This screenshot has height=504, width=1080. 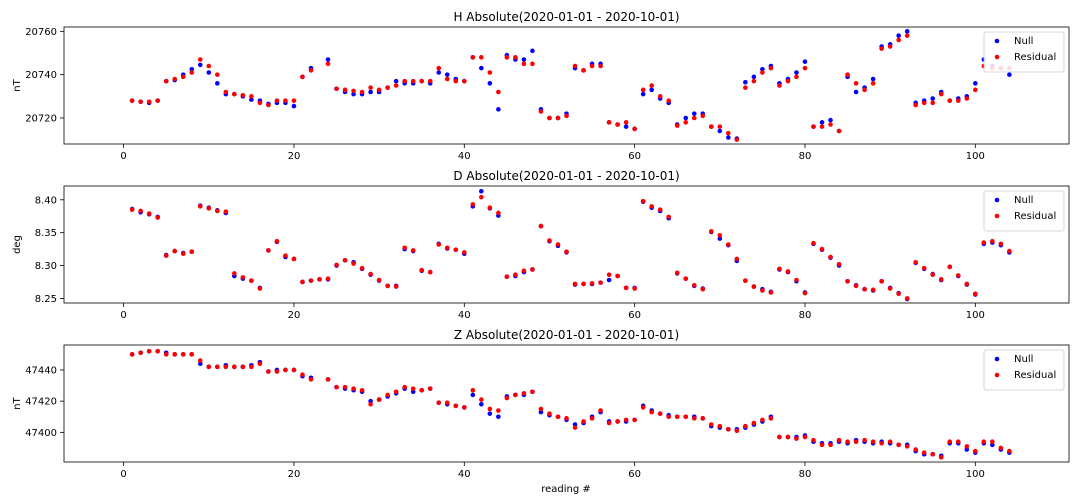 What do you see at coordinates (481, 191) in the screenshot?
I see `d-null-point` at bounding box center [481, 191].